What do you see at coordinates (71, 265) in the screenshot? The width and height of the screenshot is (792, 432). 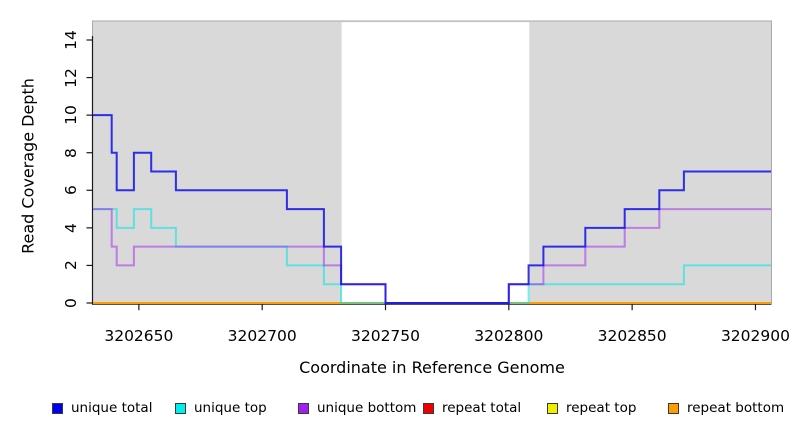 I see `y-tick-label: 2` at bounding box center [71, 265].